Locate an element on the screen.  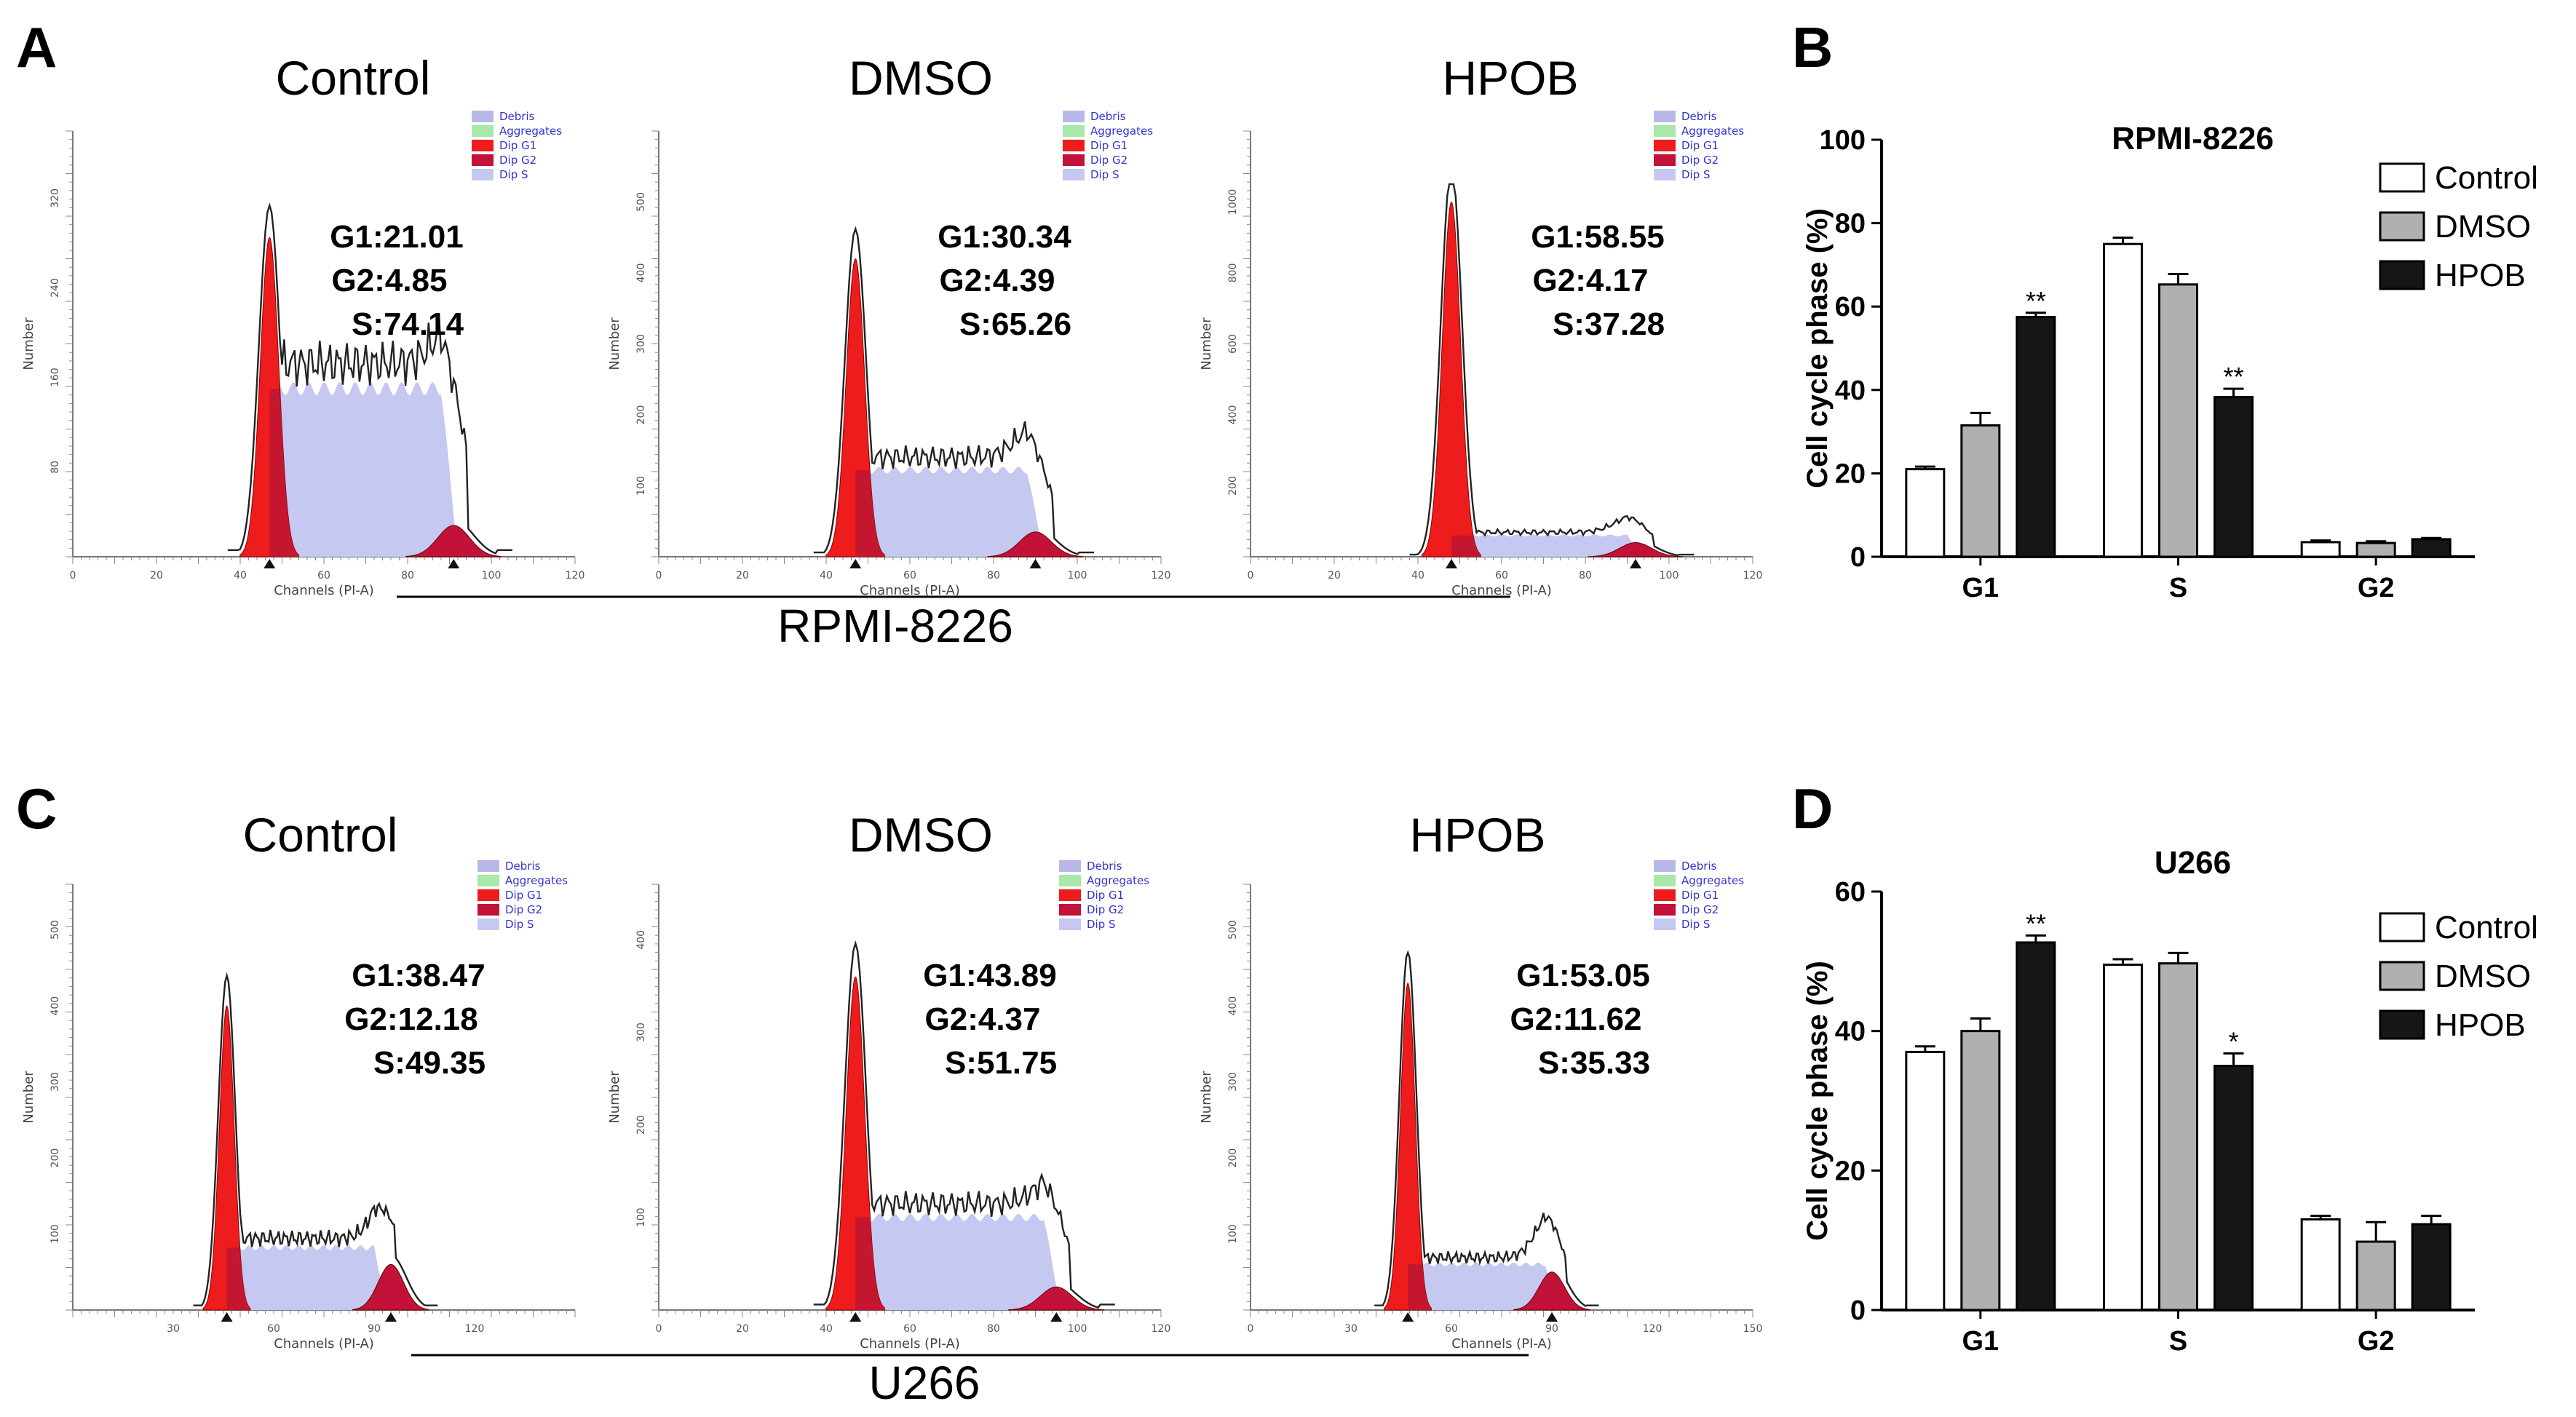
bar-legend-label: Control is located at coordinates (2486, 927).